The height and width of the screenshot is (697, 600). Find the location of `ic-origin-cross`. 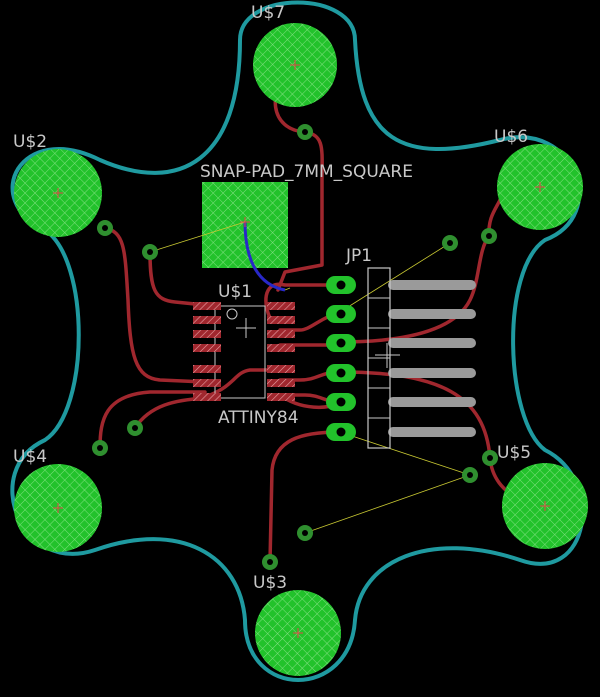

ic-origin-cross is located at coordinates (246, 328).